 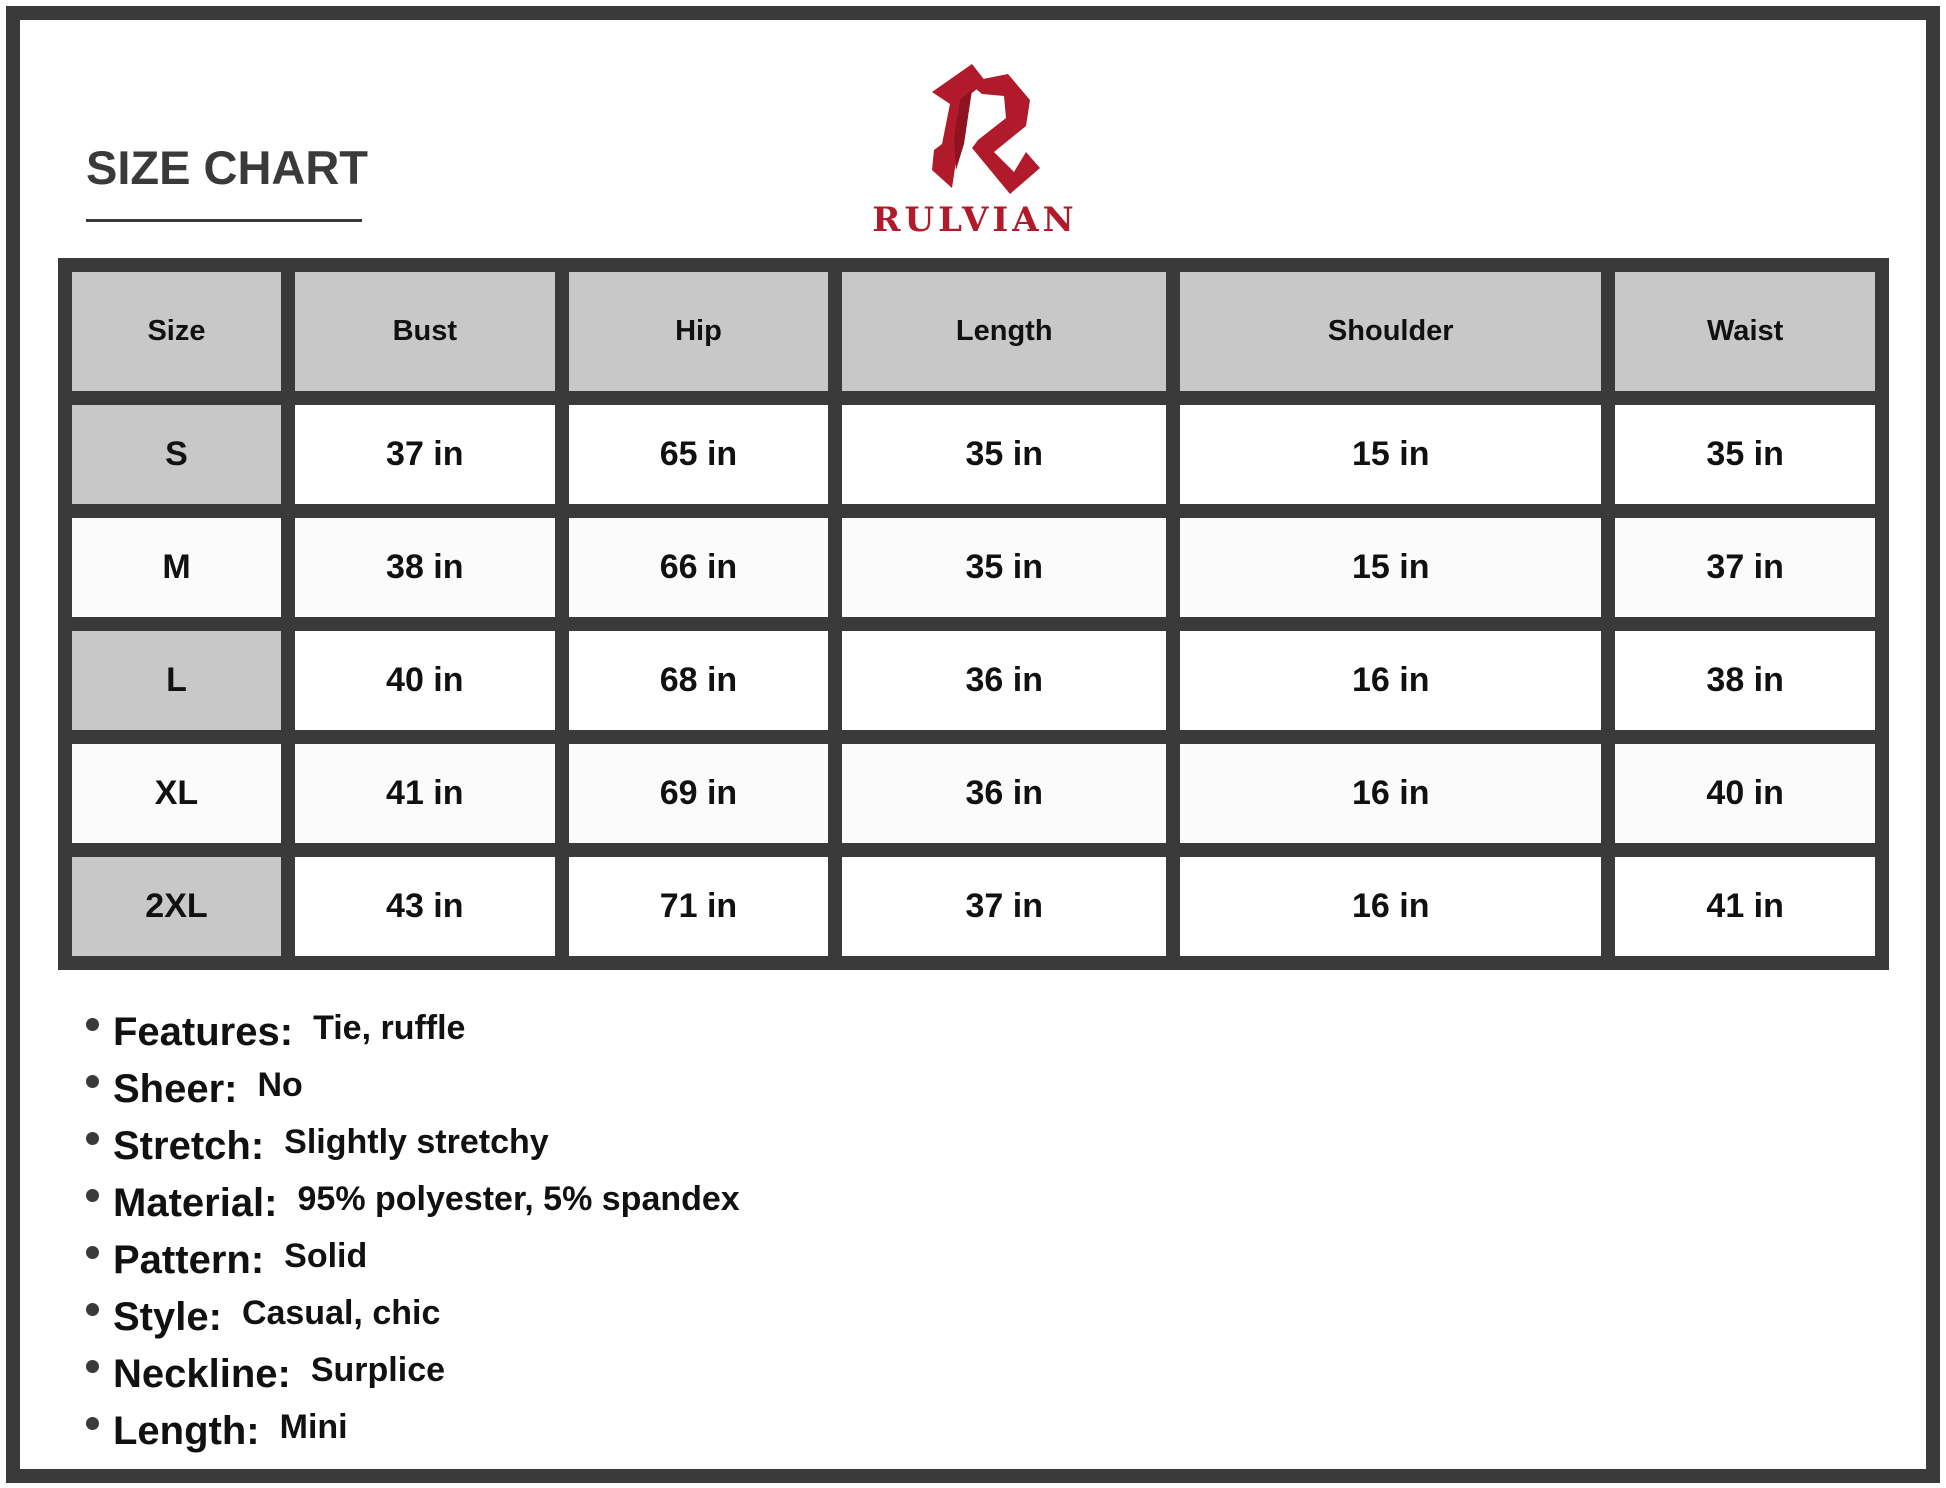 What do you see at coordinates (313, 1427) in the screenshot?
I see `feature-value: Mini` at bounding box center [313, 1427].